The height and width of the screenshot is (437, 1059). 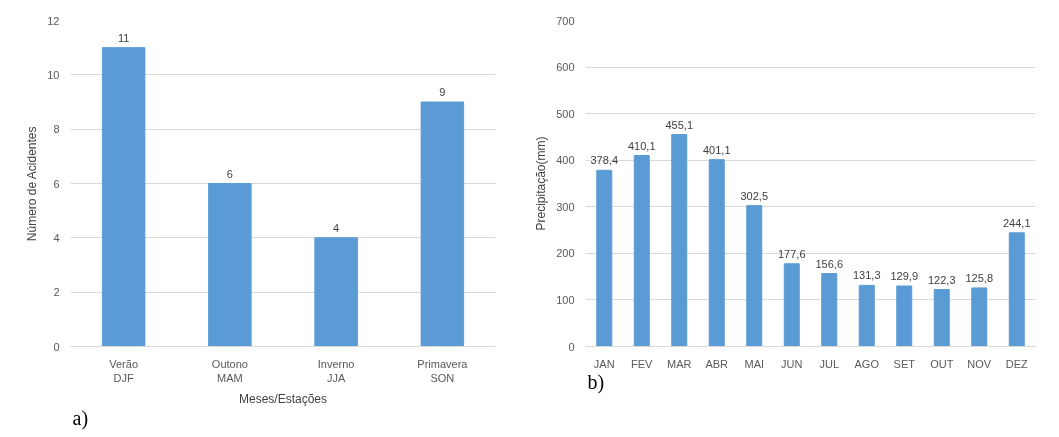 What do you see at coordinates (904, 276) in the screenshot?
I see `data-label: 129,9` at bounding box center [904, 276].